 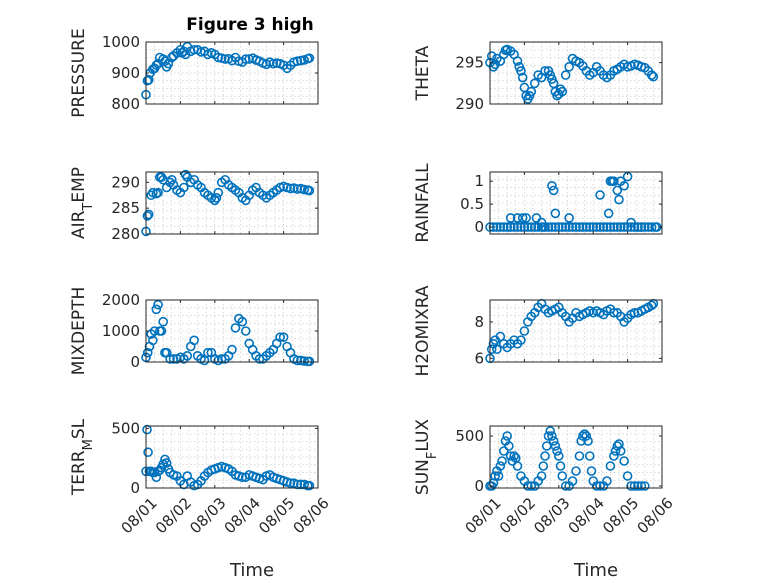 I want to click on y-axis-label: PRESSURE, so click(x=79, y=72).